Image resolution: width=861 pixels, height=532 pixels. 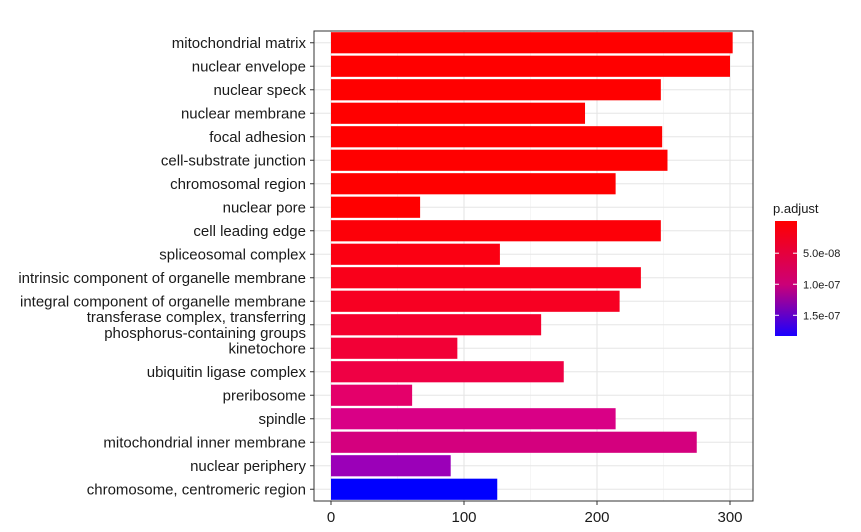 What do you see at coordinates (238, 184) in the screenshot?
I see `category-label: chromosomal region` at bounding box center [238, 184].